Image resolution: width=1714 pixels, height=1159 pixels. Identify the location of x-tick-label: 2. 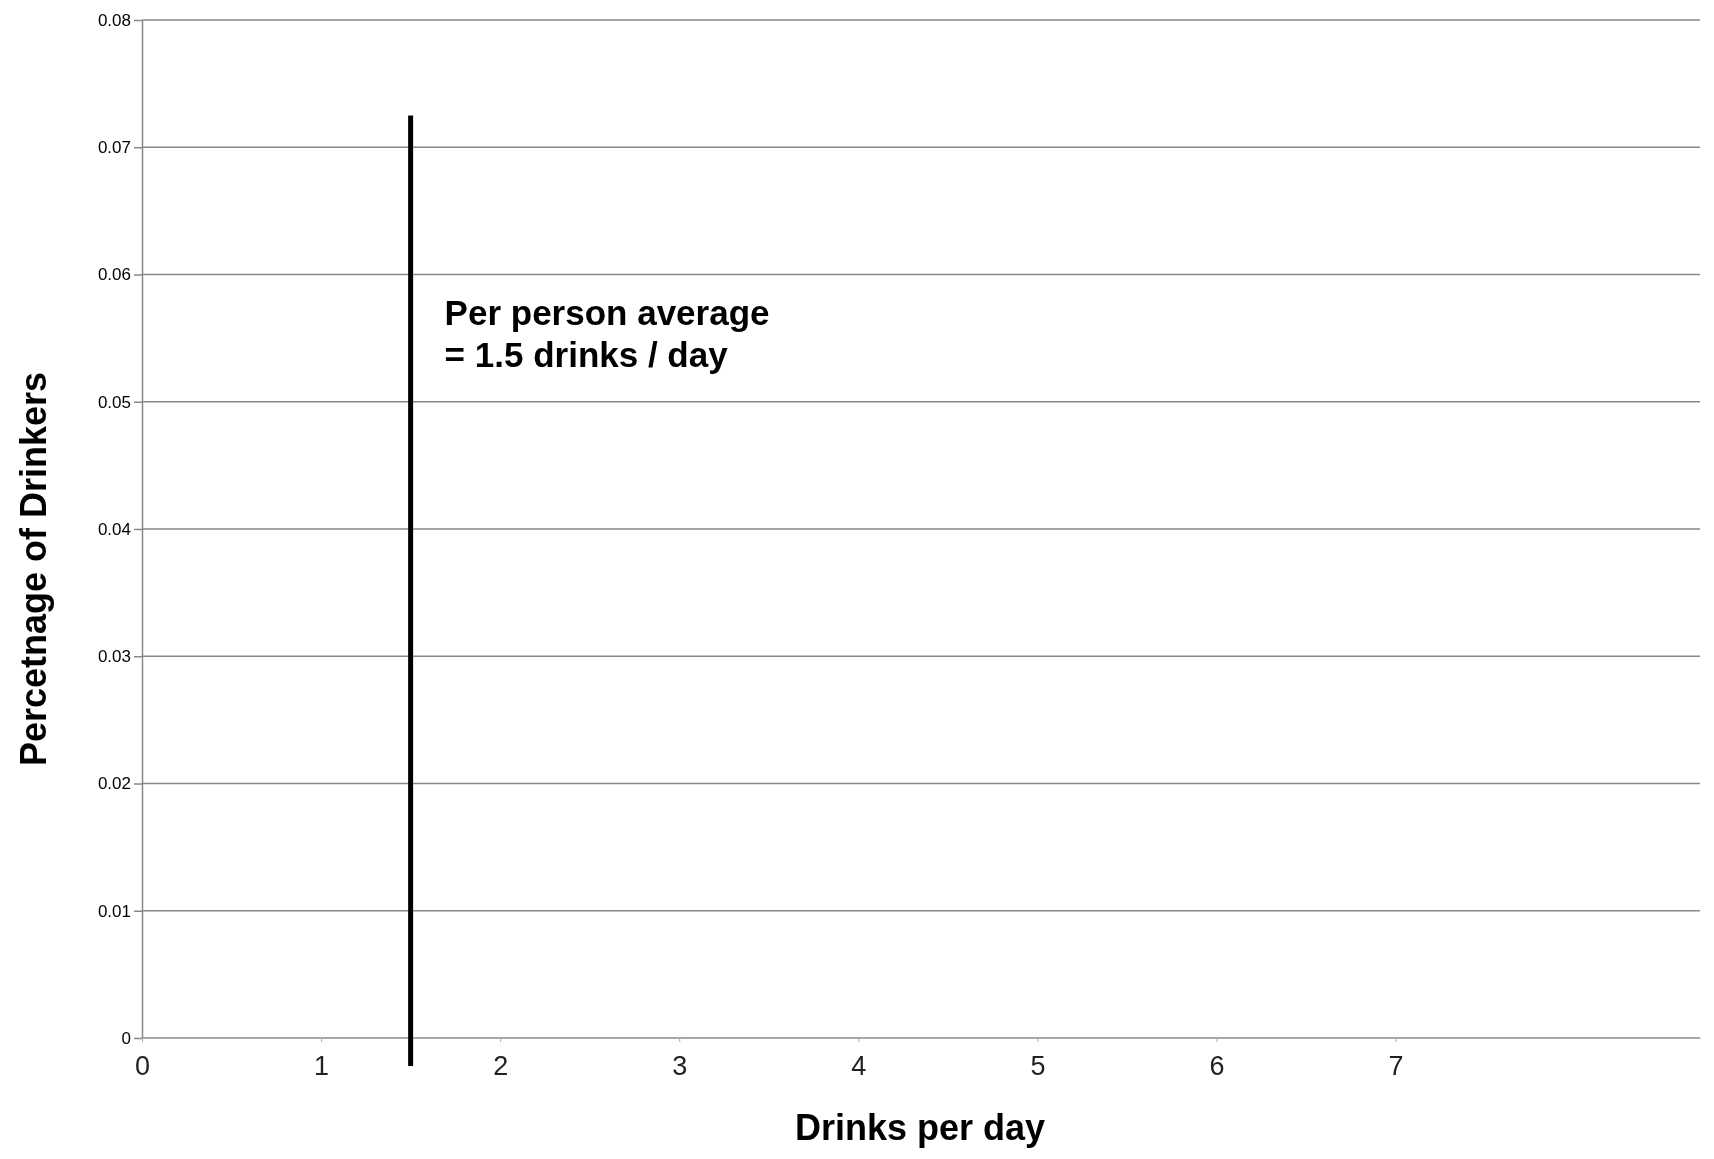
(501, 1065).